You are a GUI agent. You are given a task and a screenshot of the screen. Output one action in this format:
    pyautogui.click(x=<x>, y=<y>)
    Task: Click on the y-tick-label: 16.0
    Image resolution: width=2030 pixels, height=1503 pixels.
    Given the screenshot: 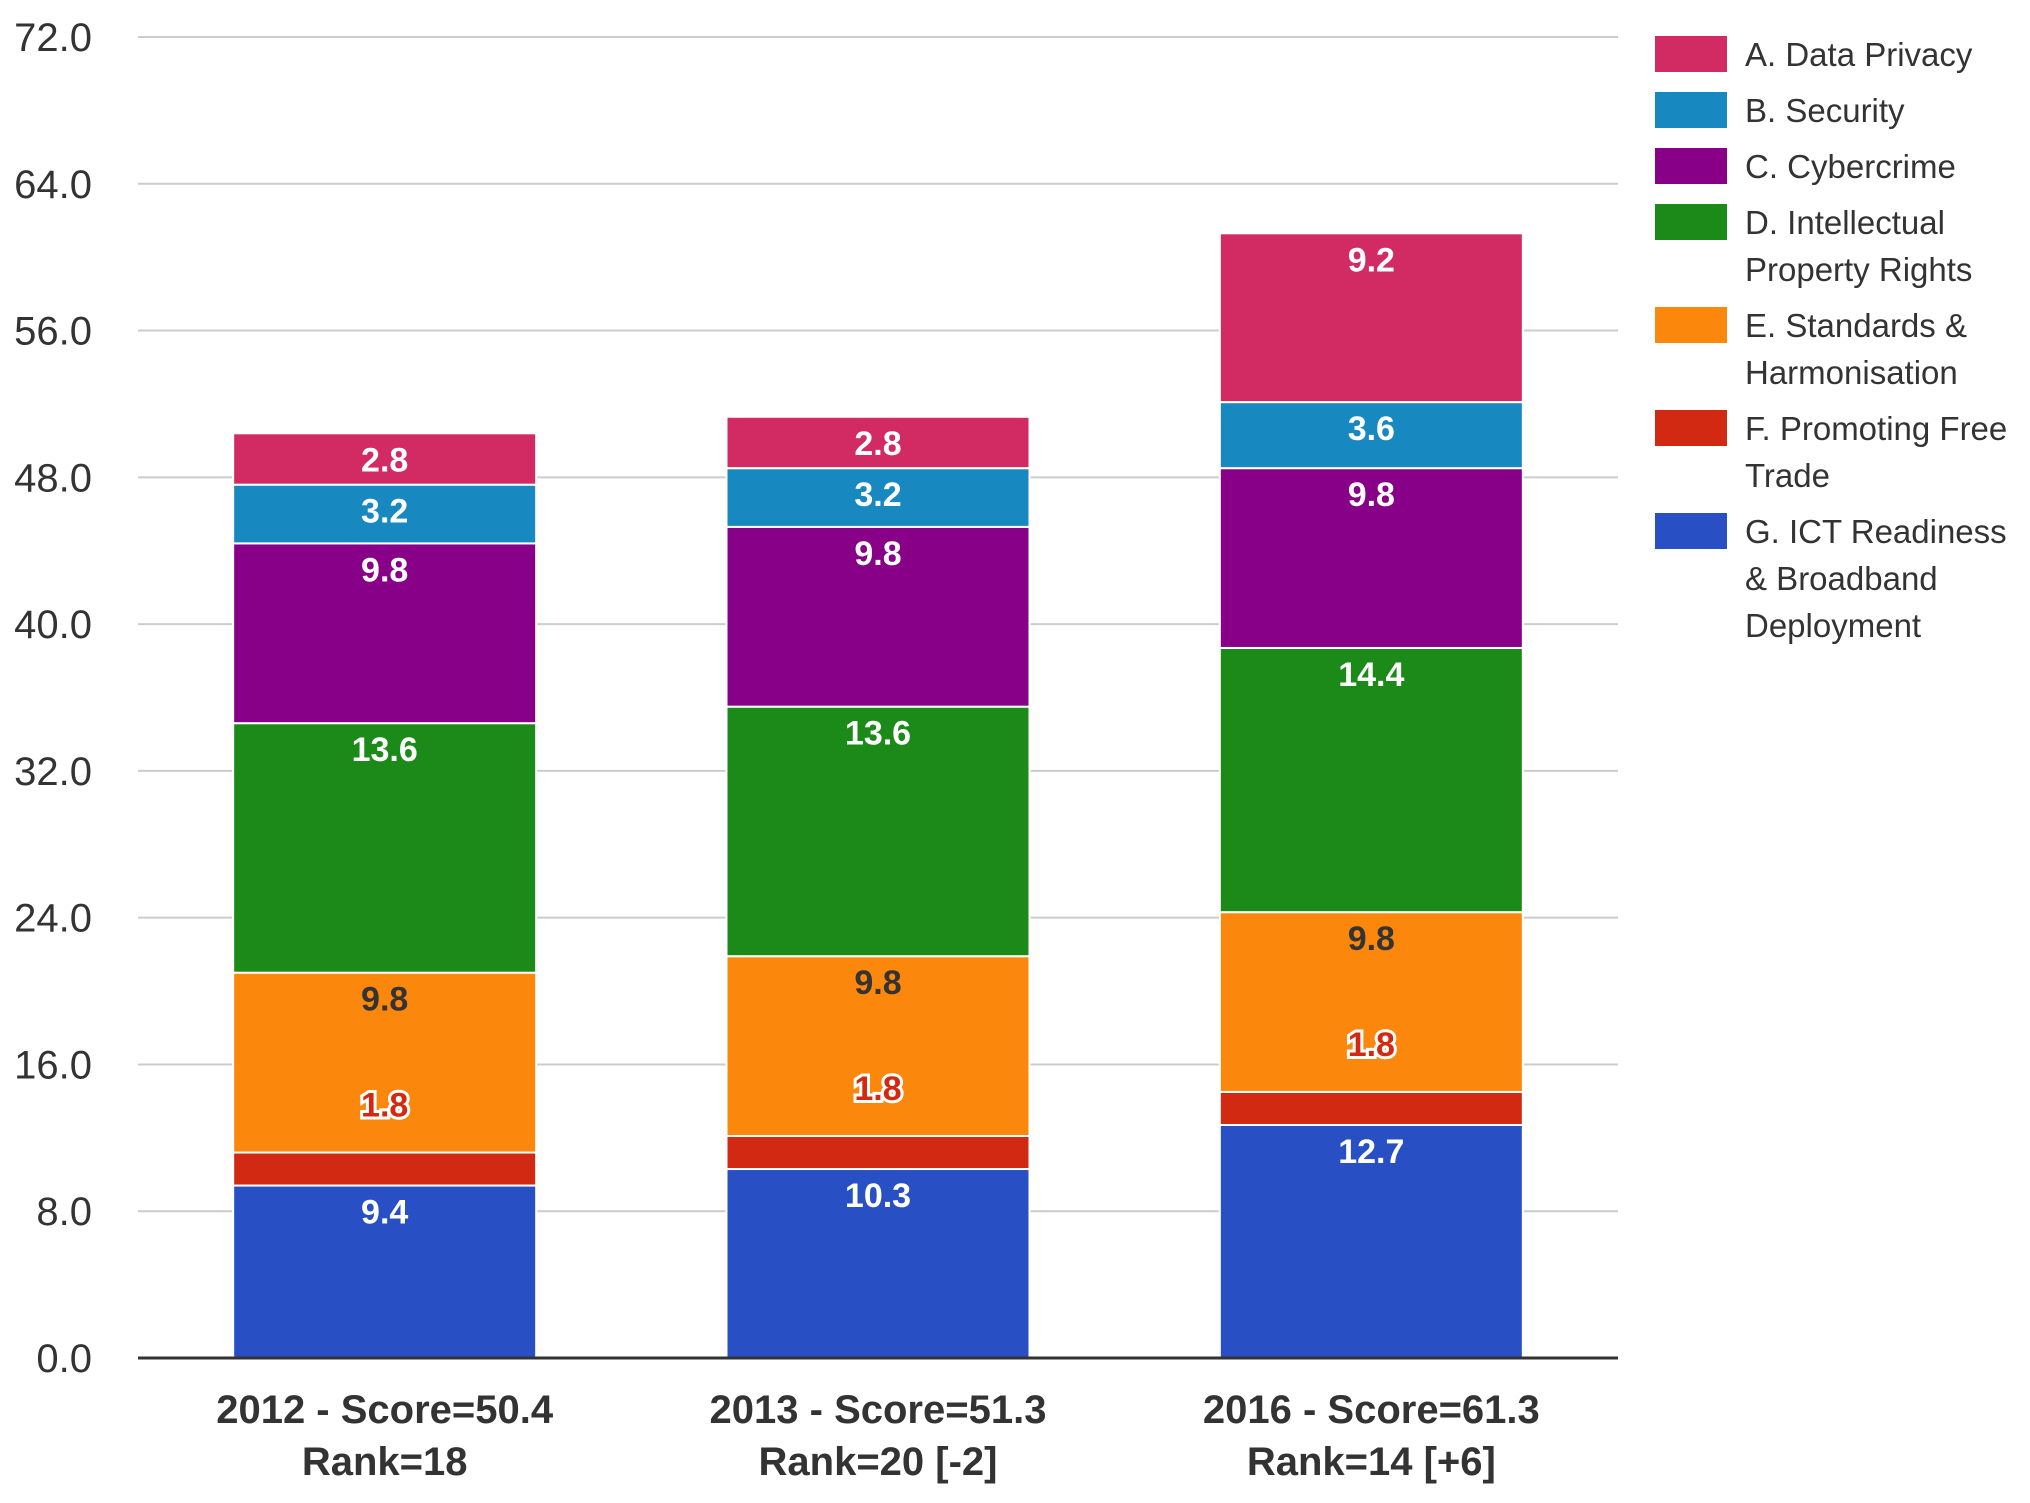 What is the action you would take?
    pyautogui.click(x=53, y=1065)
    